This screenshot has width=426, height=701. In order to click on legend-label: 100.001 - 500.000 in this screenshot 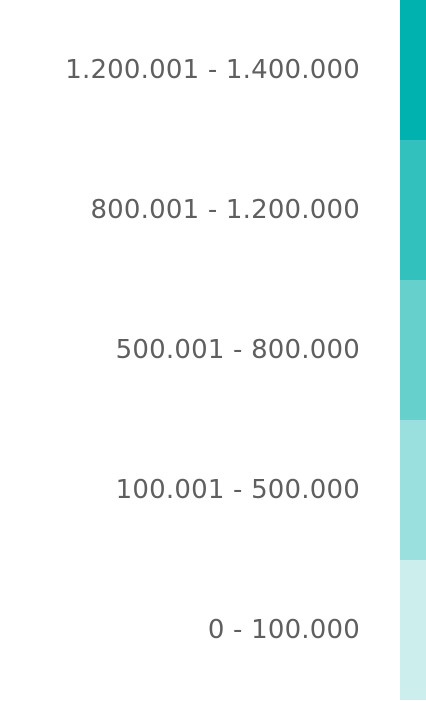, I will do `click(237, 490)`.